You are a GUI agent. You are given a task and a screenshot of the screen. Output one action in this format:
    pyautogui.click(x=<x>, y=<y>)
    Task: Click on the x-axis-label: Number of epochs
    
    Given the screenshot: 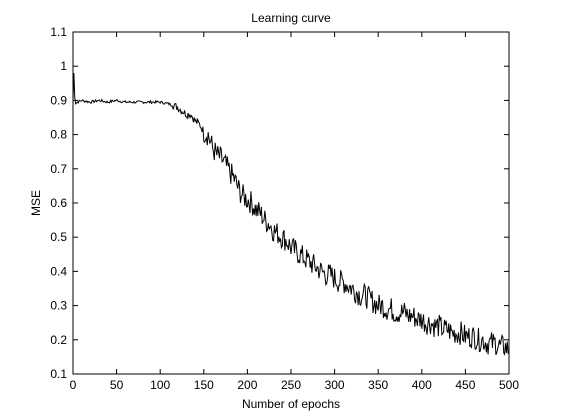 What is the action you would take?
    pyautogui.click(x=291, y=404)
    